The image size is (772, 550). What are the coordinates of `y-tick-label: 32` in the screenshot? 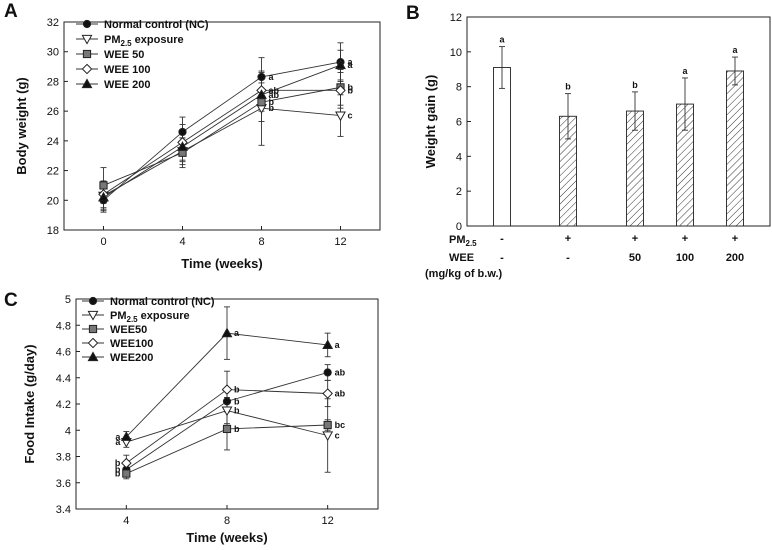 It's located at (53, 23).